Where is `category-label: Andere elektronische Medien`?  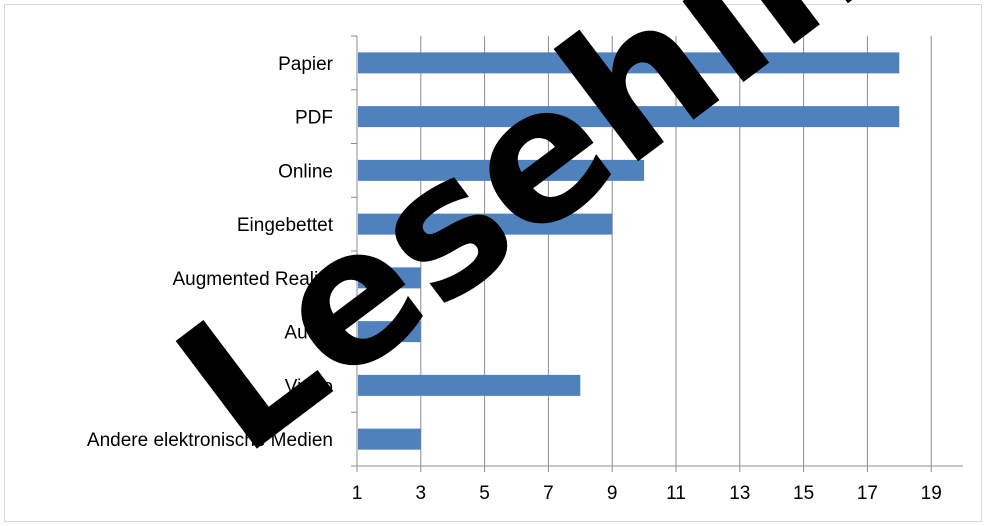 category-label: Andere elektronische Medien is located at coordinates (210, 440).